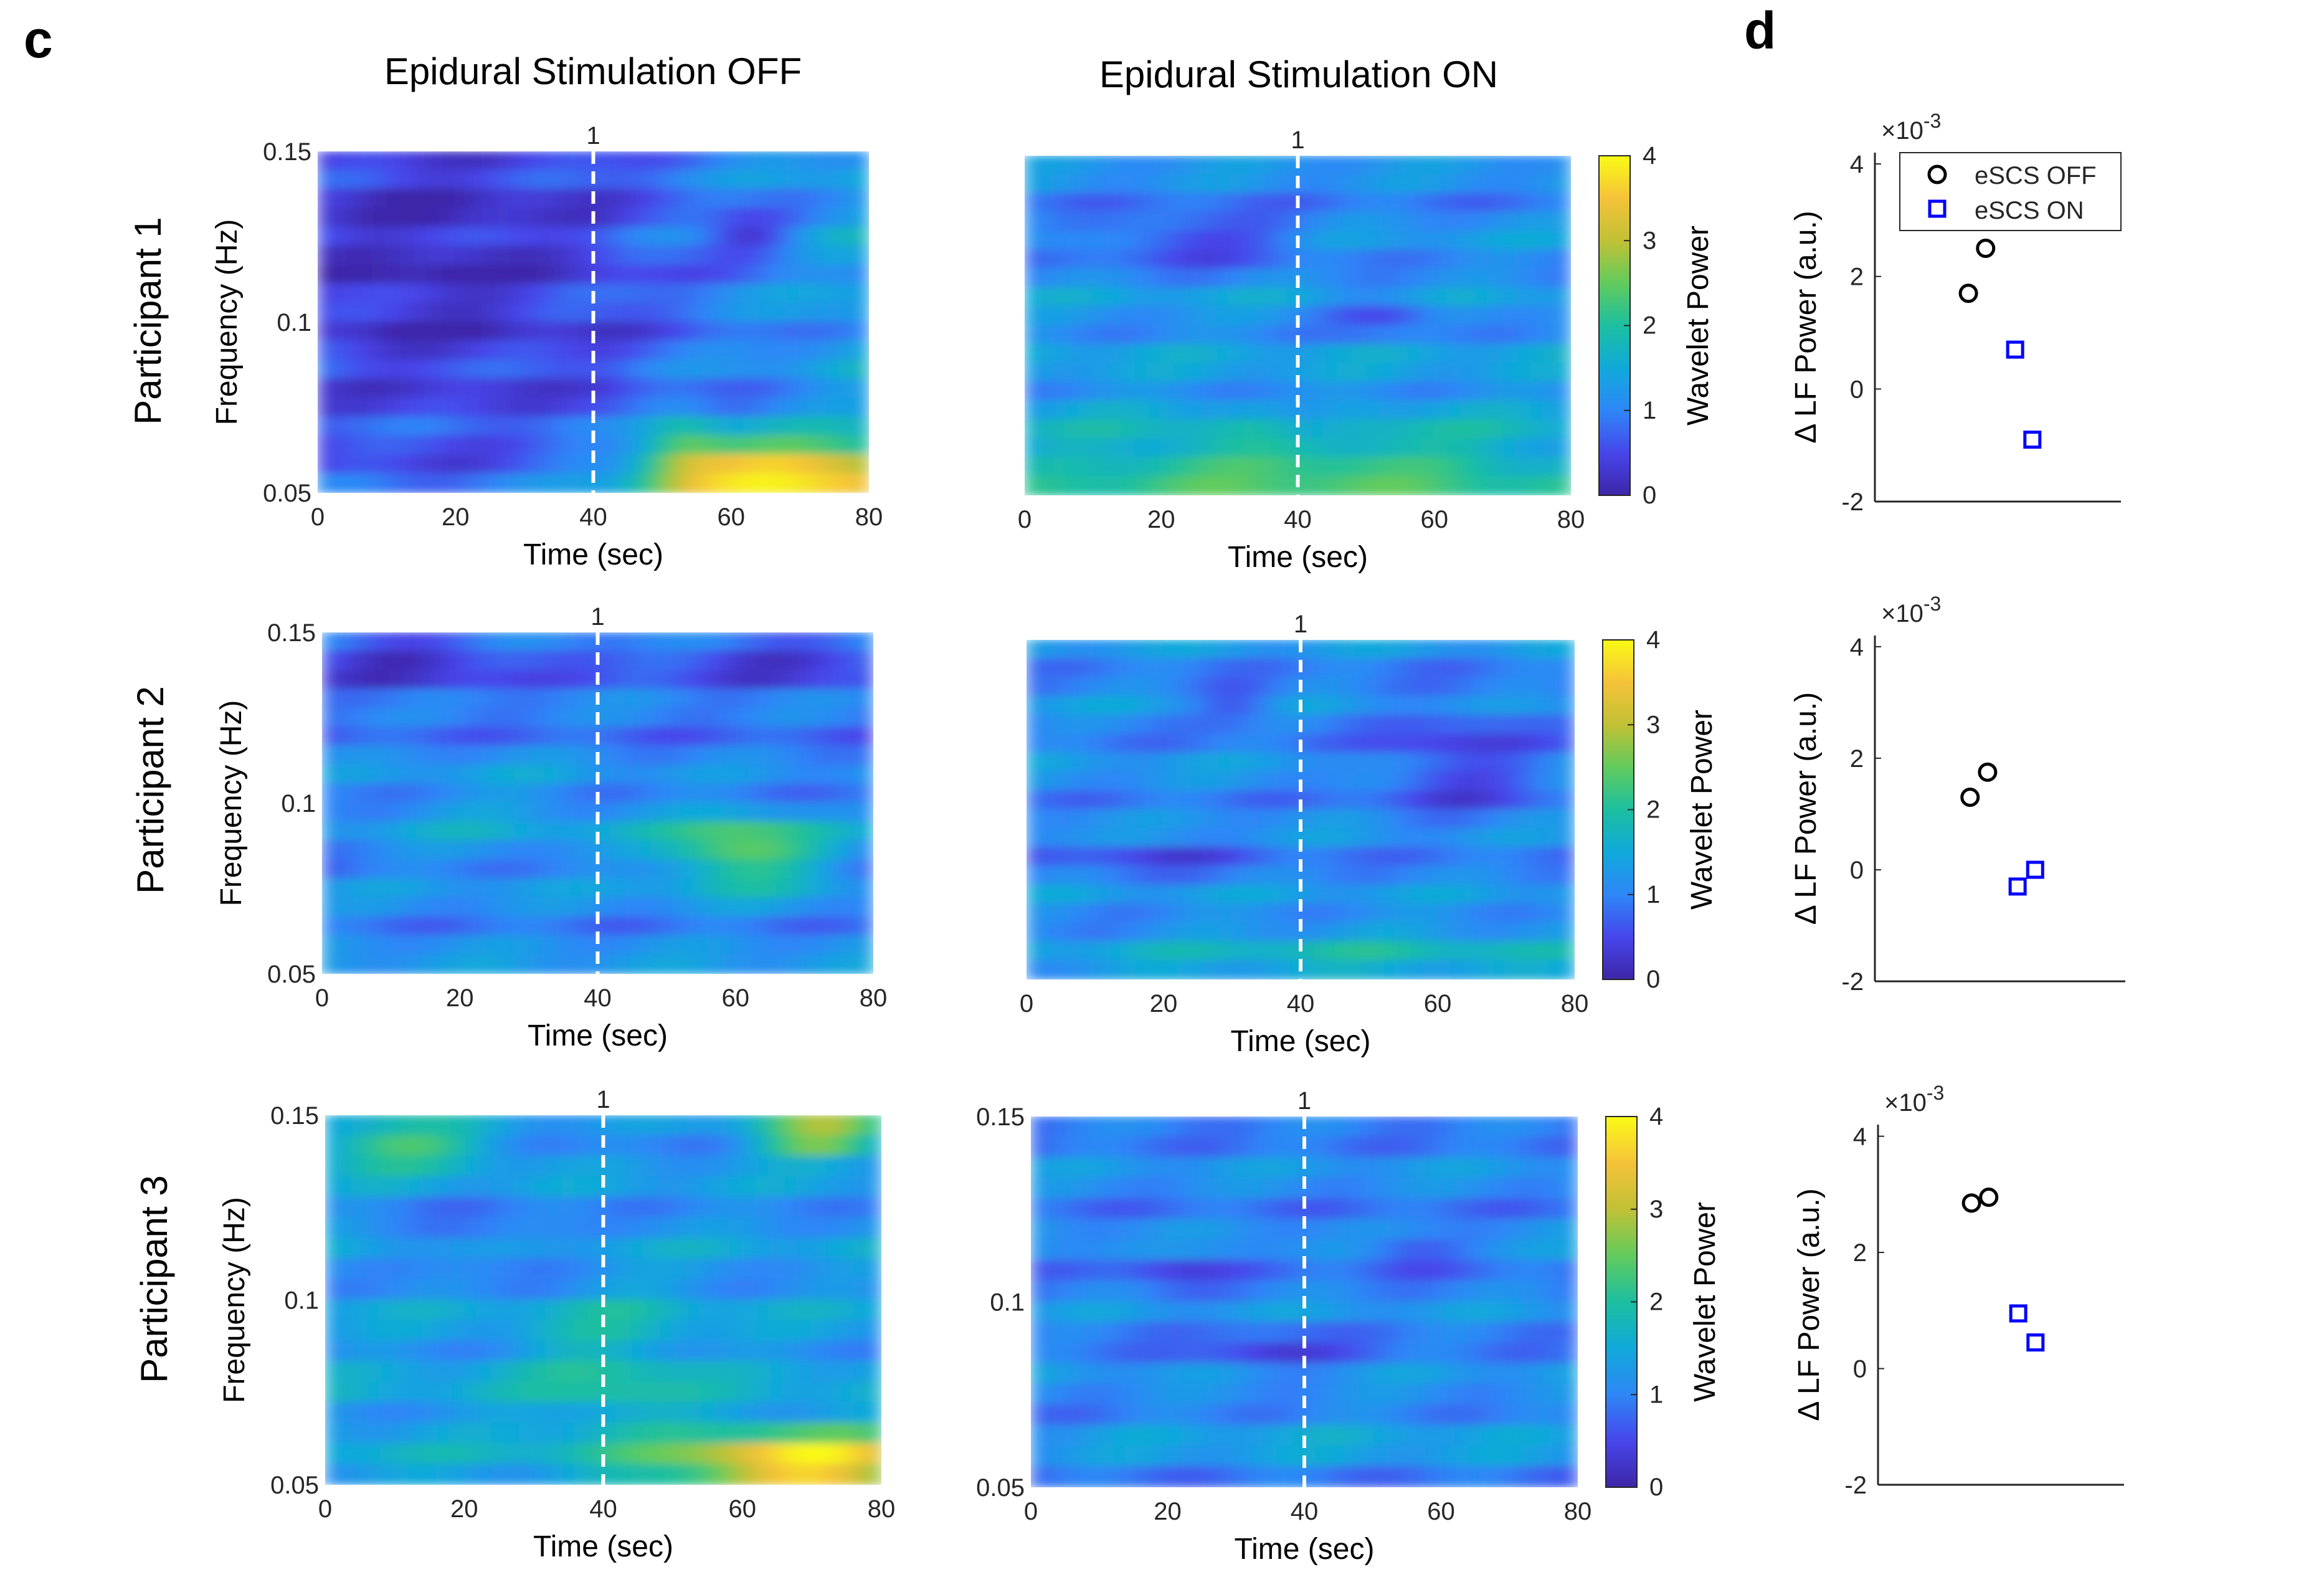 The width and height of the screenshot is (2324, 1572). I want to click on panel-label-d: d, so click(1760, 30).